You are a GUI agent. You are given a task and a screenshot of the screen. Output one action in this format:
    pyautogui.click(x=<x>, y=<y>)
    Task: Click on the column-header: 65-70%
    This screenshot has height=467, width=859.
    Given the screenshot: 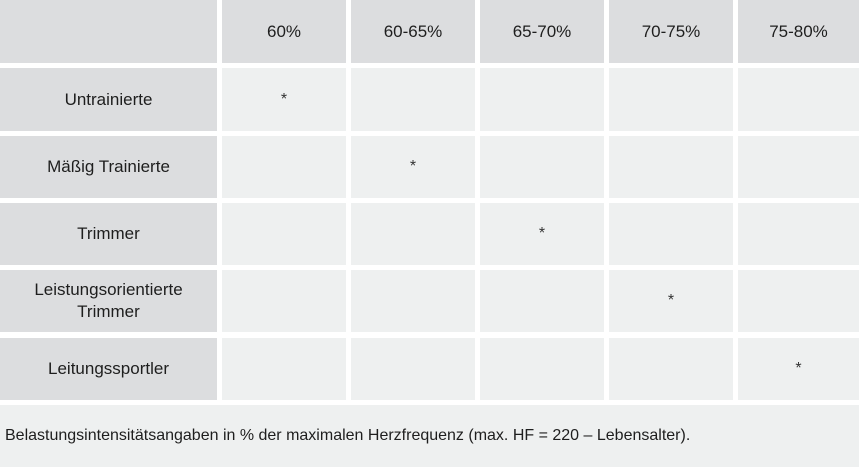 What is the action you would take?
    pyautogui.click(x=542, y=31)
    